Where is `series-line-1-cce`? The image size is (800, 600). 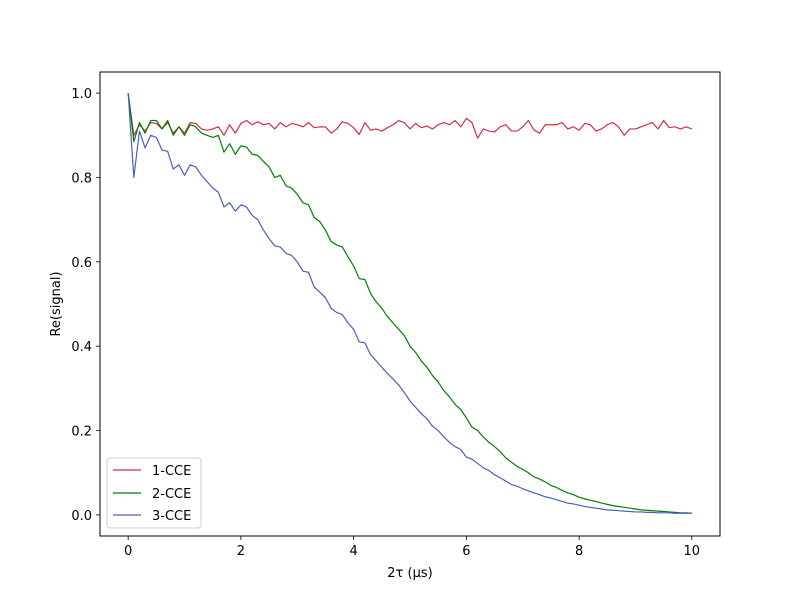
series-line-1-cce is located at coordinates (410, 116).